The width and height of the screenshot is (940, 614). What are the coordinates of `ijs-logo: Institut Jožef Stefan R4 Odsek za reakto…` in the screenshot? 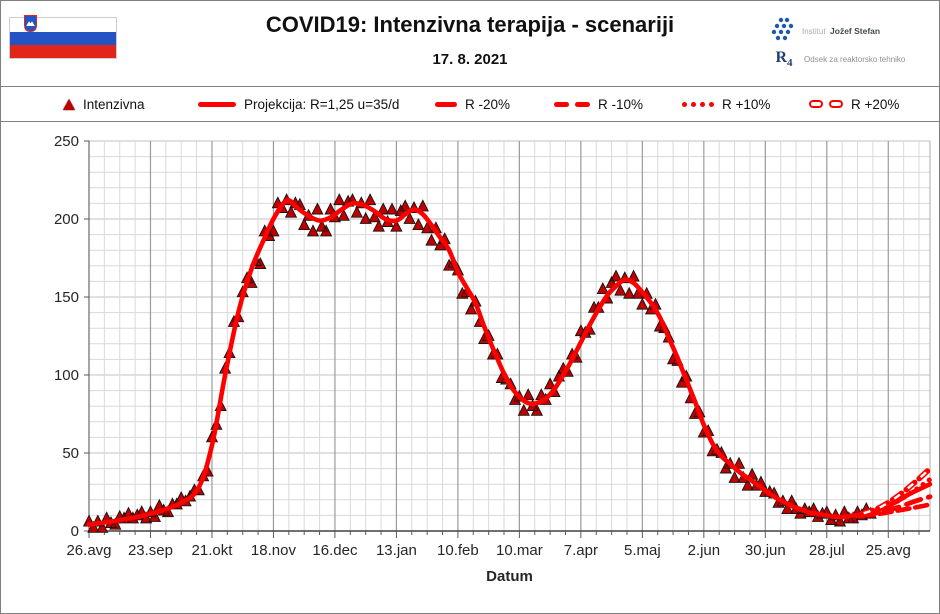 It's located at (852, 44).